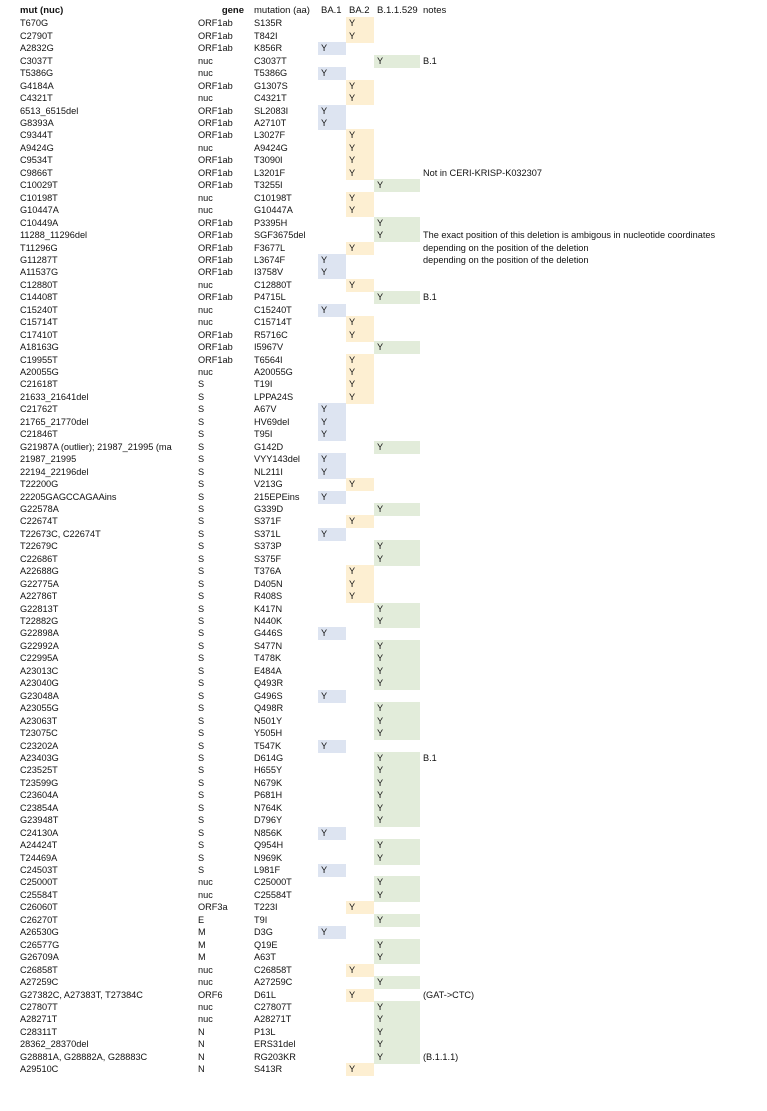 The image size is (767, 1111). I want to click on table-row: A9424G nuc A9424G Y, so click(383, 148).